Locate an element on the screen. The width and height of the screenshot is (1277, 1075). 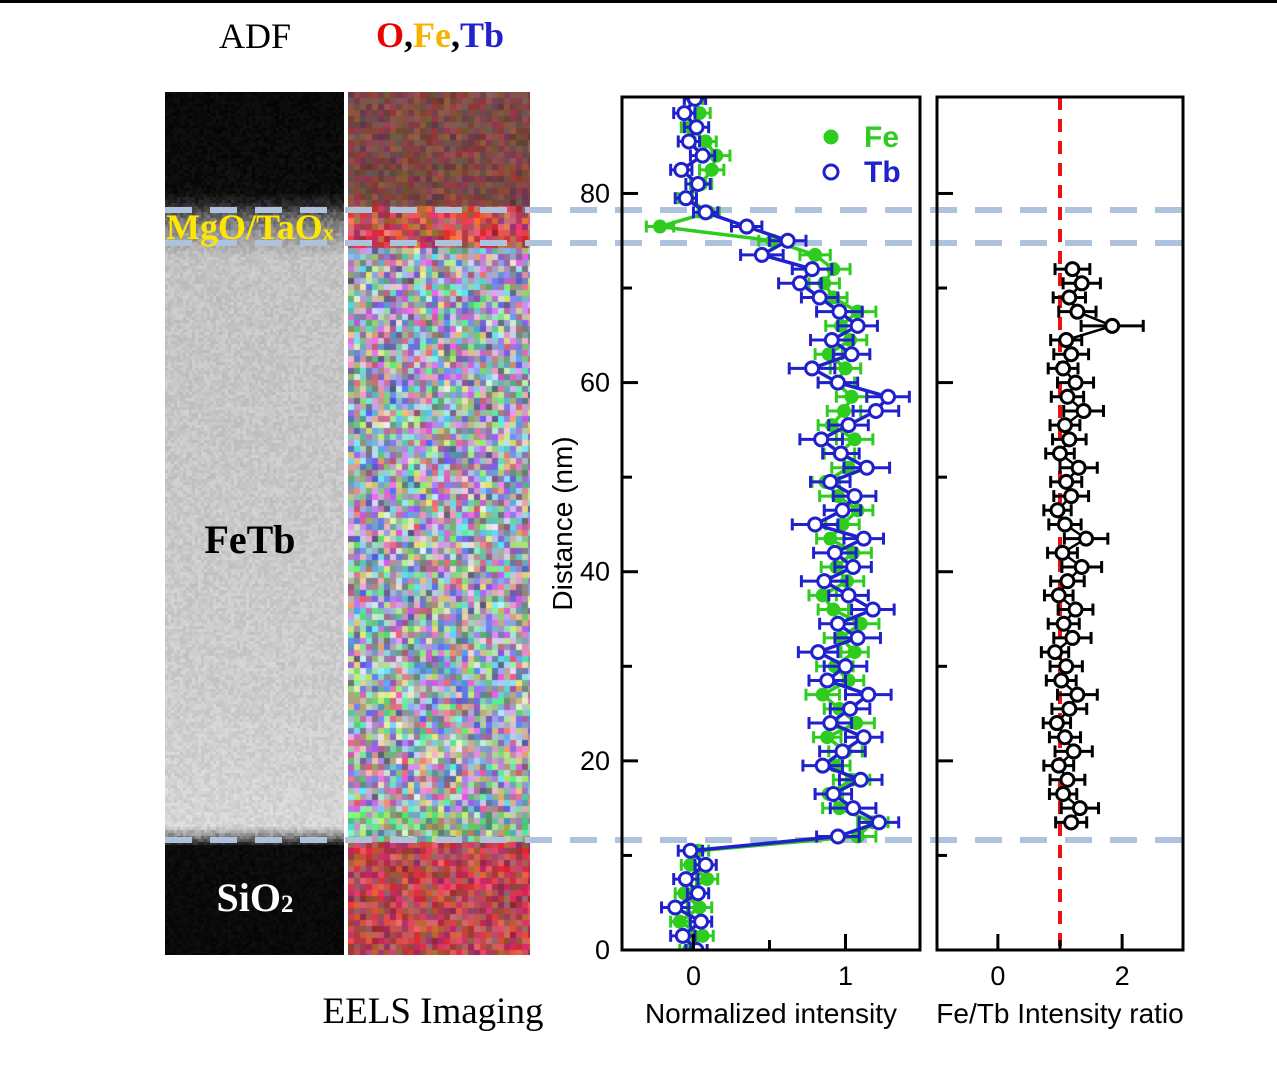
figure-top-border is located at coordinates (638, 1).